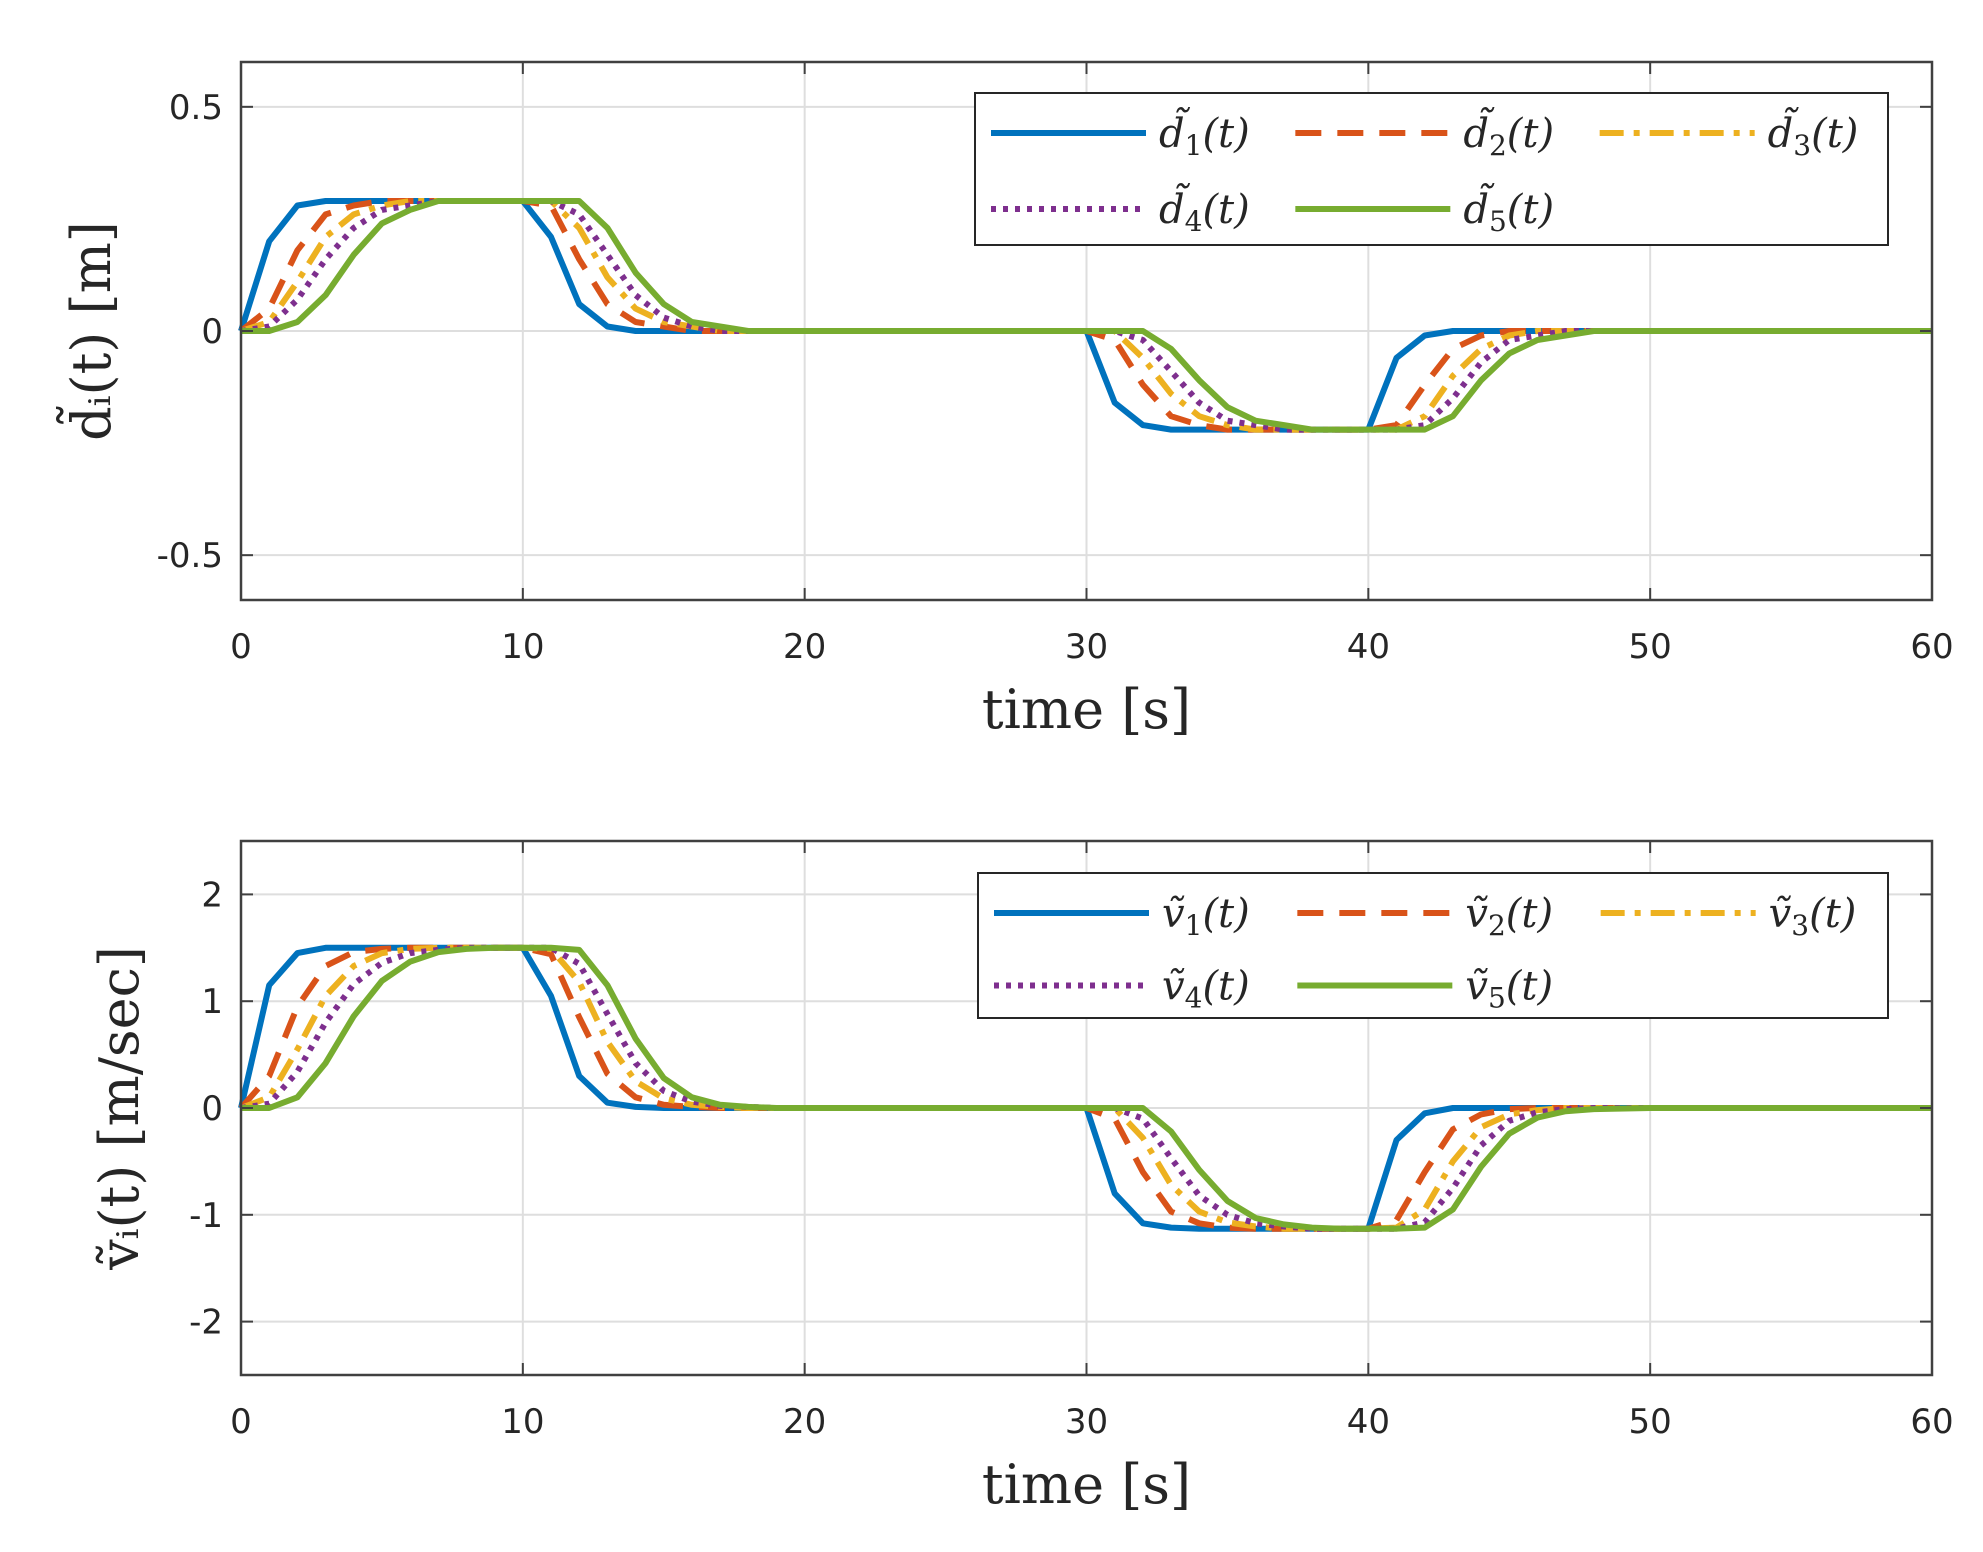 The width and height of the screenshot is (1983, 1552). Describe the element at coordinates (1086, 315) in the screenshot. I see `p1-series-5-line` at that location.